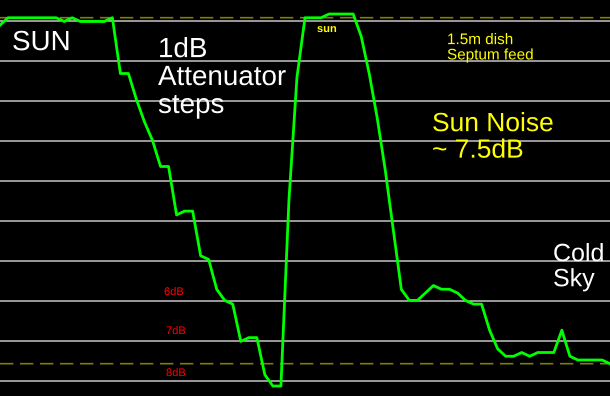 This screenshot has height=396, width=610. I want to click on annotation: 8dB, so click(176, 372).